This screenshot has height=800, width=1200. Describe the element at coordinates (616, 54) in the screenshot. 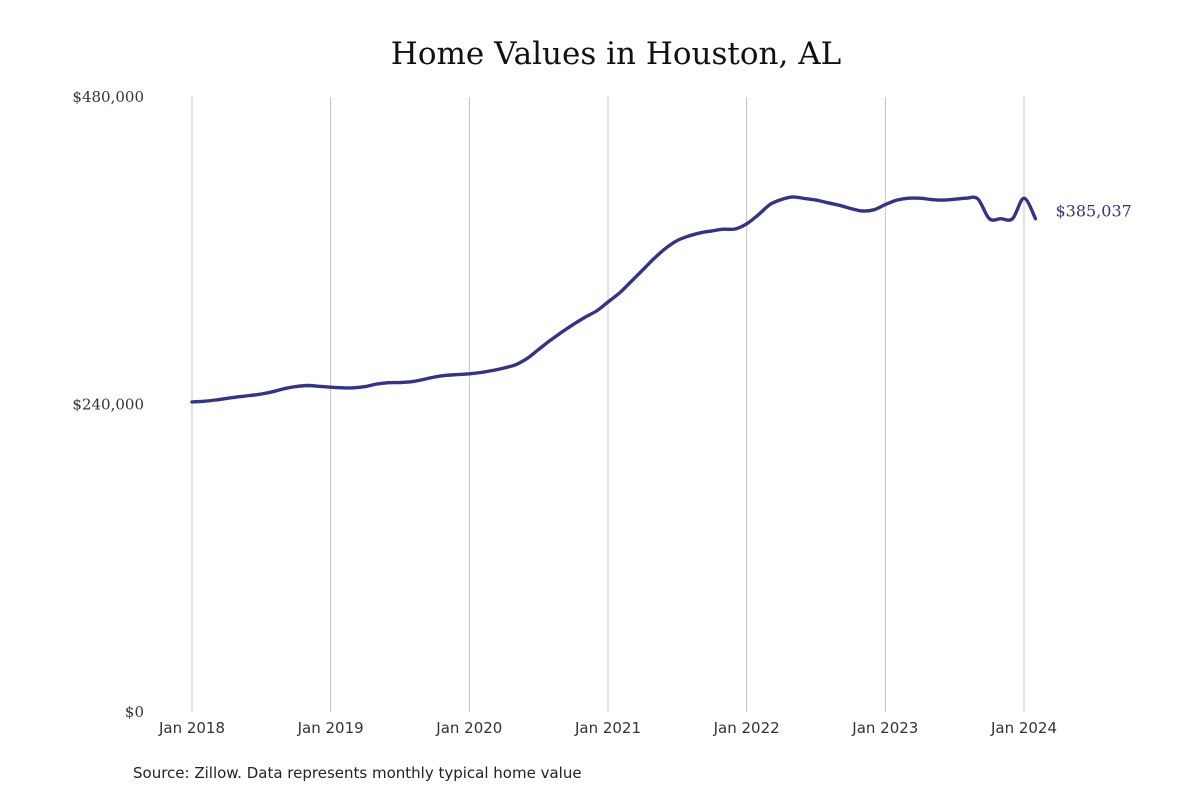

I see `chart-title: Home Values in Houston, AL` at that location.